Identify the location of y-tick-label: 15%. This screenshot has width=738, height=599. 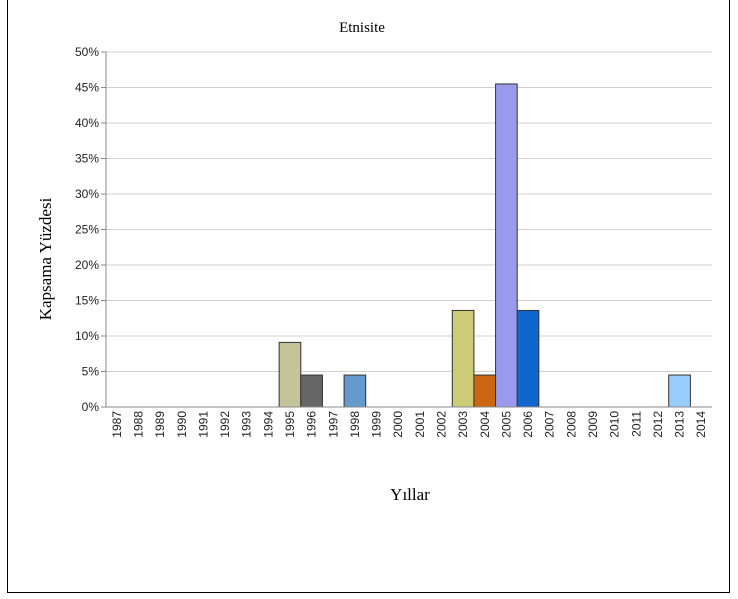
(87, 301).